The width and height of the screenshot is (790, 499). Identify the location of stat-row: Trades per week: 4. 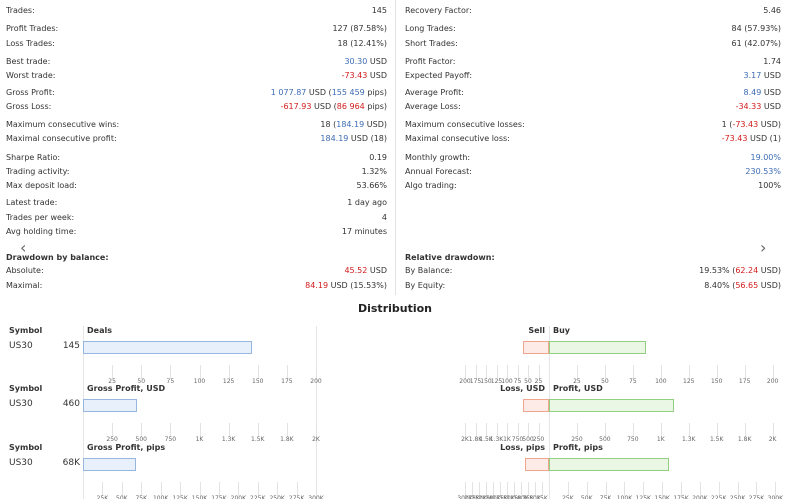
(196, 217).